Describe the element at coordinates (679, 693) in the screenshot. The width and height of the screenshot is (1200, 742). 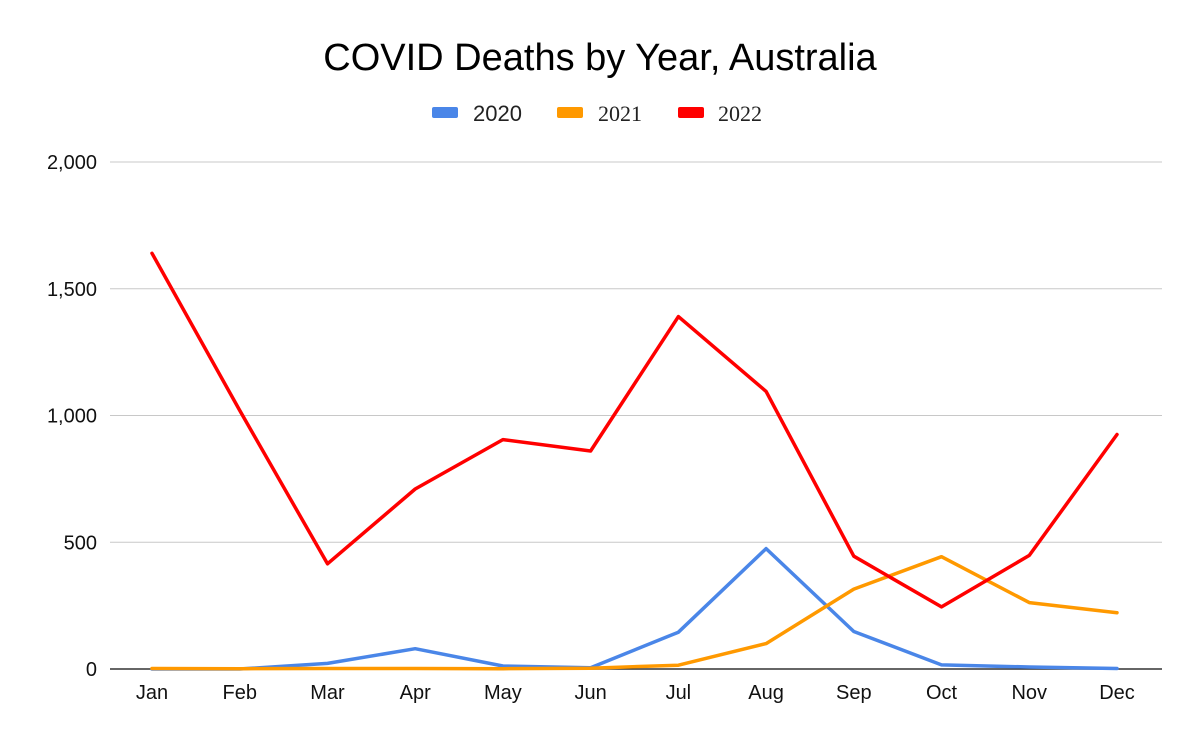
I see `x-tick-label-jul: Jul` at that location.